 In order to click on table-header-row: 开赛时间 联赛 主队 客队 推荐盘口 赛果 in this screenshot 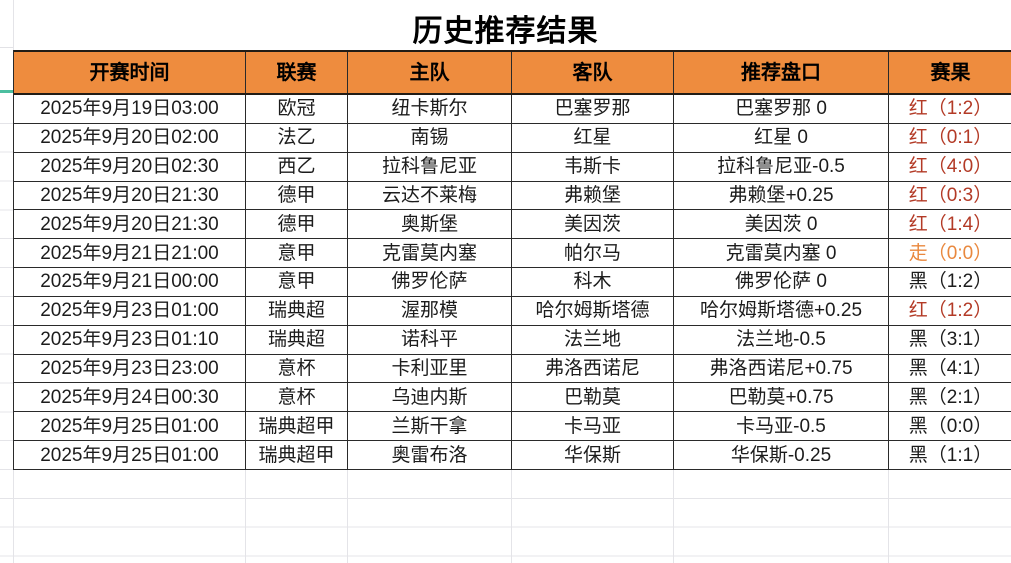, I will do `click(512, 72)`.